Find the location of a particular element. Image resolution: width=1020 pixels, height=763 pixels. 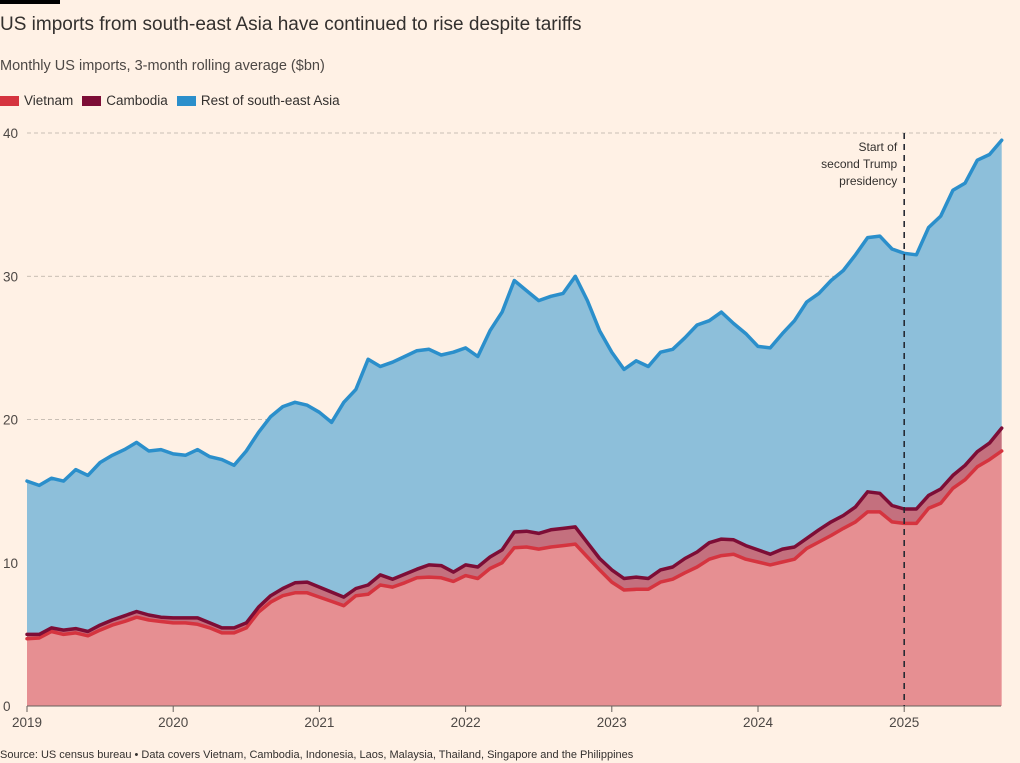

x-tick-label: 2021 is located at coordinates (319, 722).